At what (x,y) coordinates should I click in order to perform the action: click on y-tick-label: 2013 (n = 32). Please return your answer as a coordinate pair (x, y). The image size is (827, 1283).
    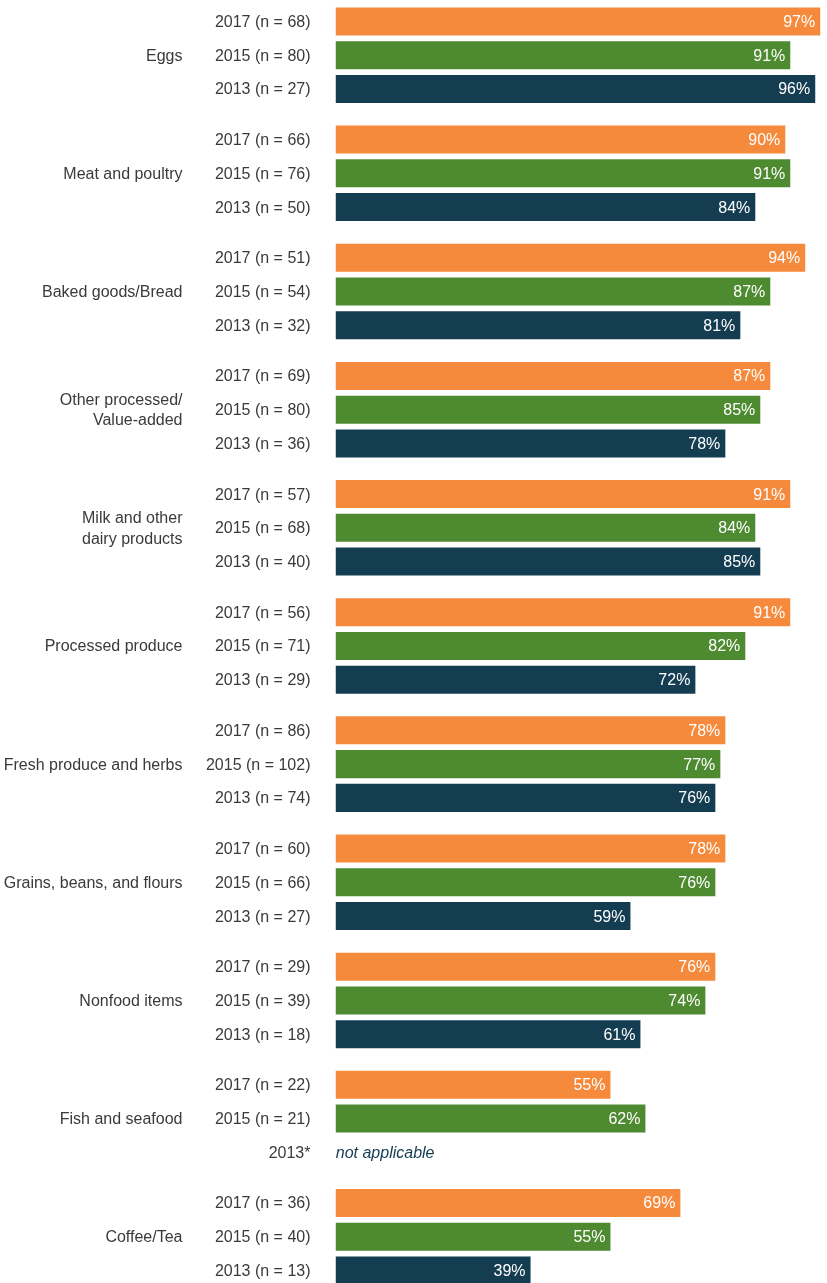
    Looking at the image, I should click on (262, 325).